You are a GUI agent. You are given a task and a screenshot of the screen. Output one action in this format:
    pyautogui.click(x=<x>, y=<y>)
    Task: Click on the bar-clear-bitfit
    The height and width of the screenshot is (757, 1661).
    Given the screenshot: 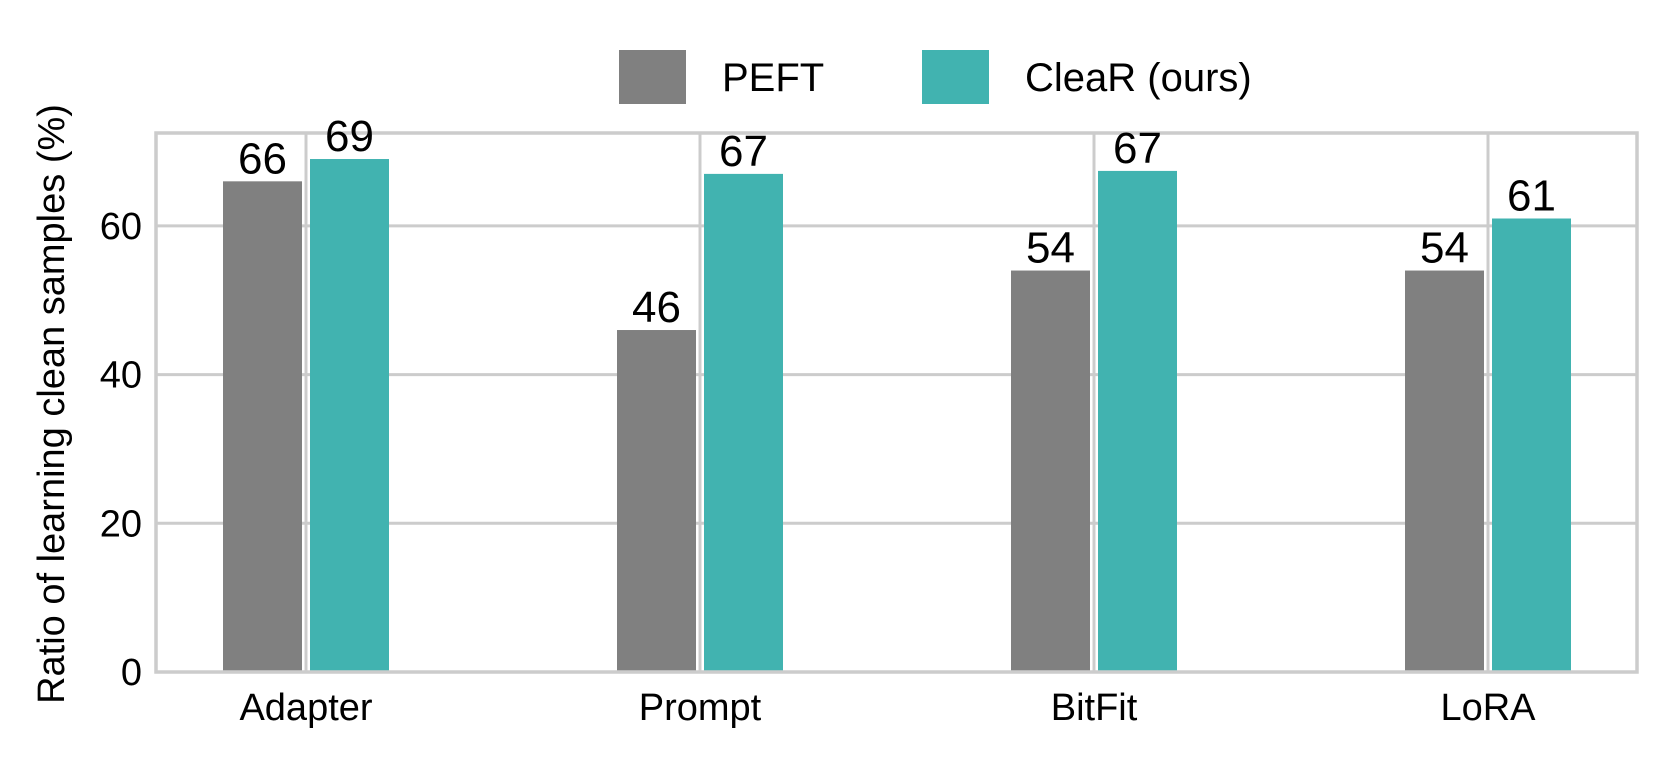 What is the action you would take?
    pyautogui.click(x=1137, y=421)
    